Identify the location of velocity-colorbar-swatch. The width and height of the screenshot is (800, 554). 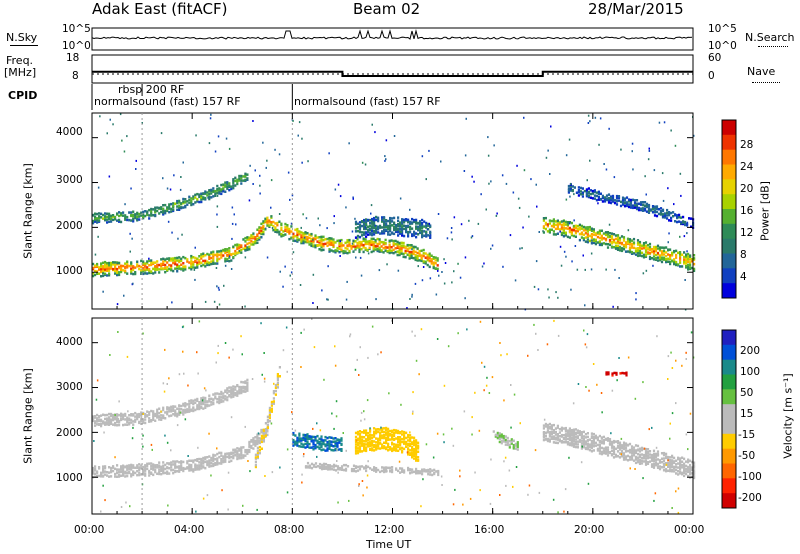
(729, 441).